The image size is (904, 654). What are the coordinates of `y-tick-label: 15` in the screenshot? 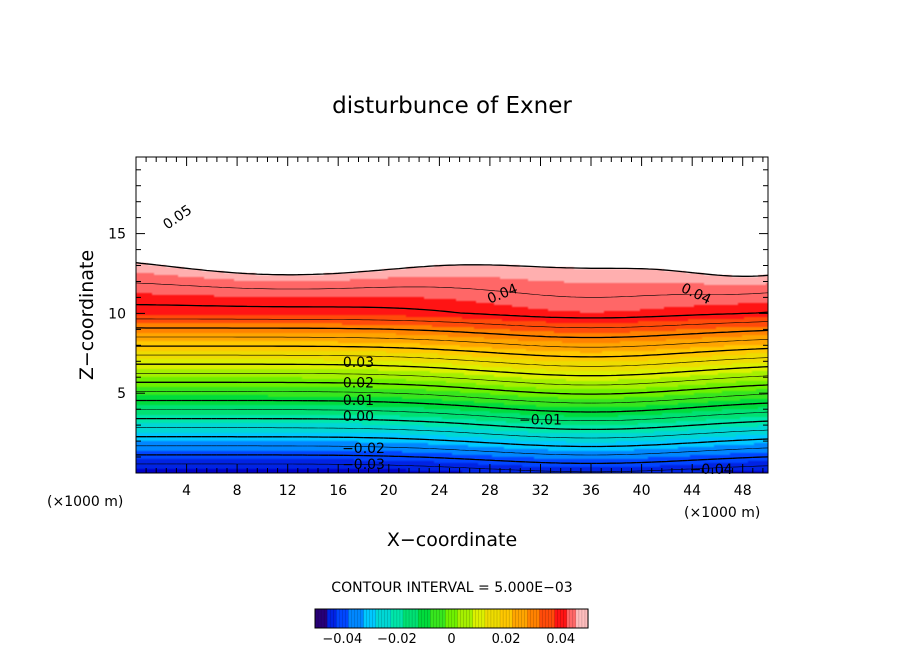 It's located at (117, 235).